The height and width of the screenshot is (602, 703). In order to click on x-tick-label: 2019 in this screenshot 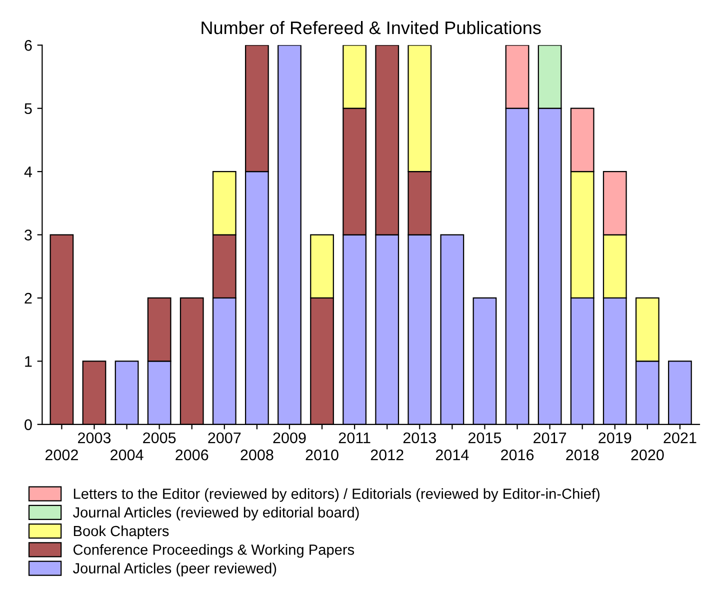, I will do `click(615, 438)`.